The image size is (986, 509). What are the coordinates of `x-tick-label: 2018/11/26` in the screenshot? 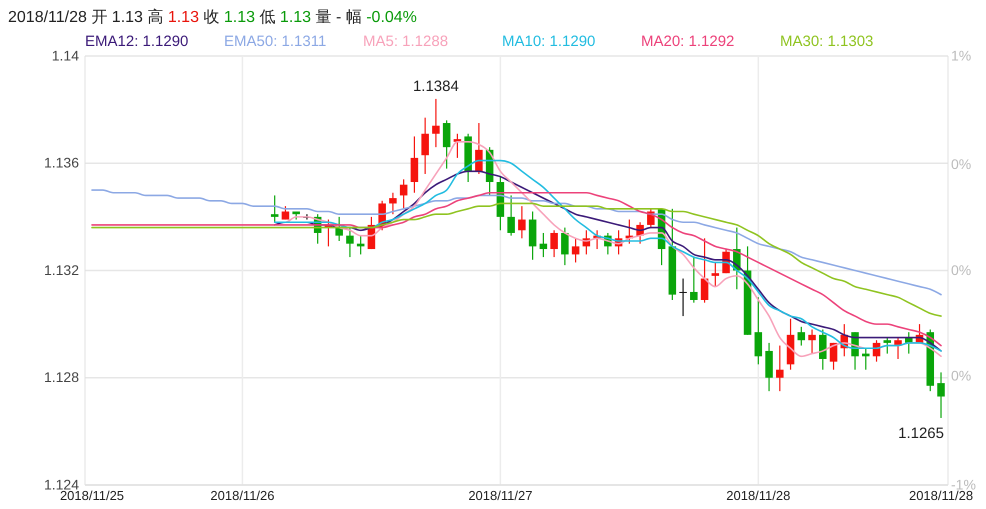 It's located at (242, 496).